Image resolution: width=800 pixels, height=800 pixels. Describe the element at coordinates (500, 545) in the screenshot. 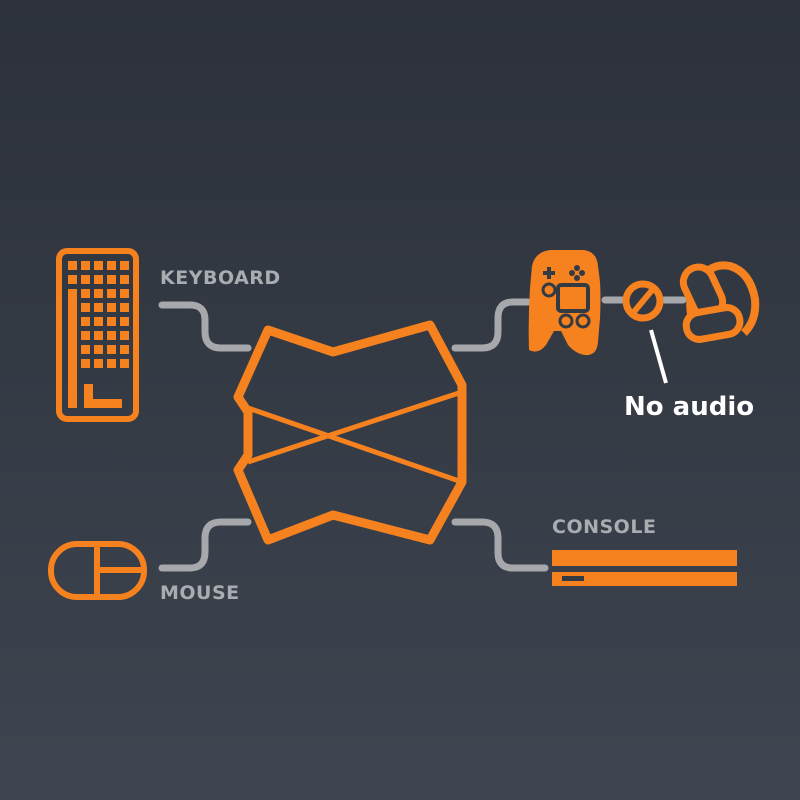

I see `console-cable` at that location.